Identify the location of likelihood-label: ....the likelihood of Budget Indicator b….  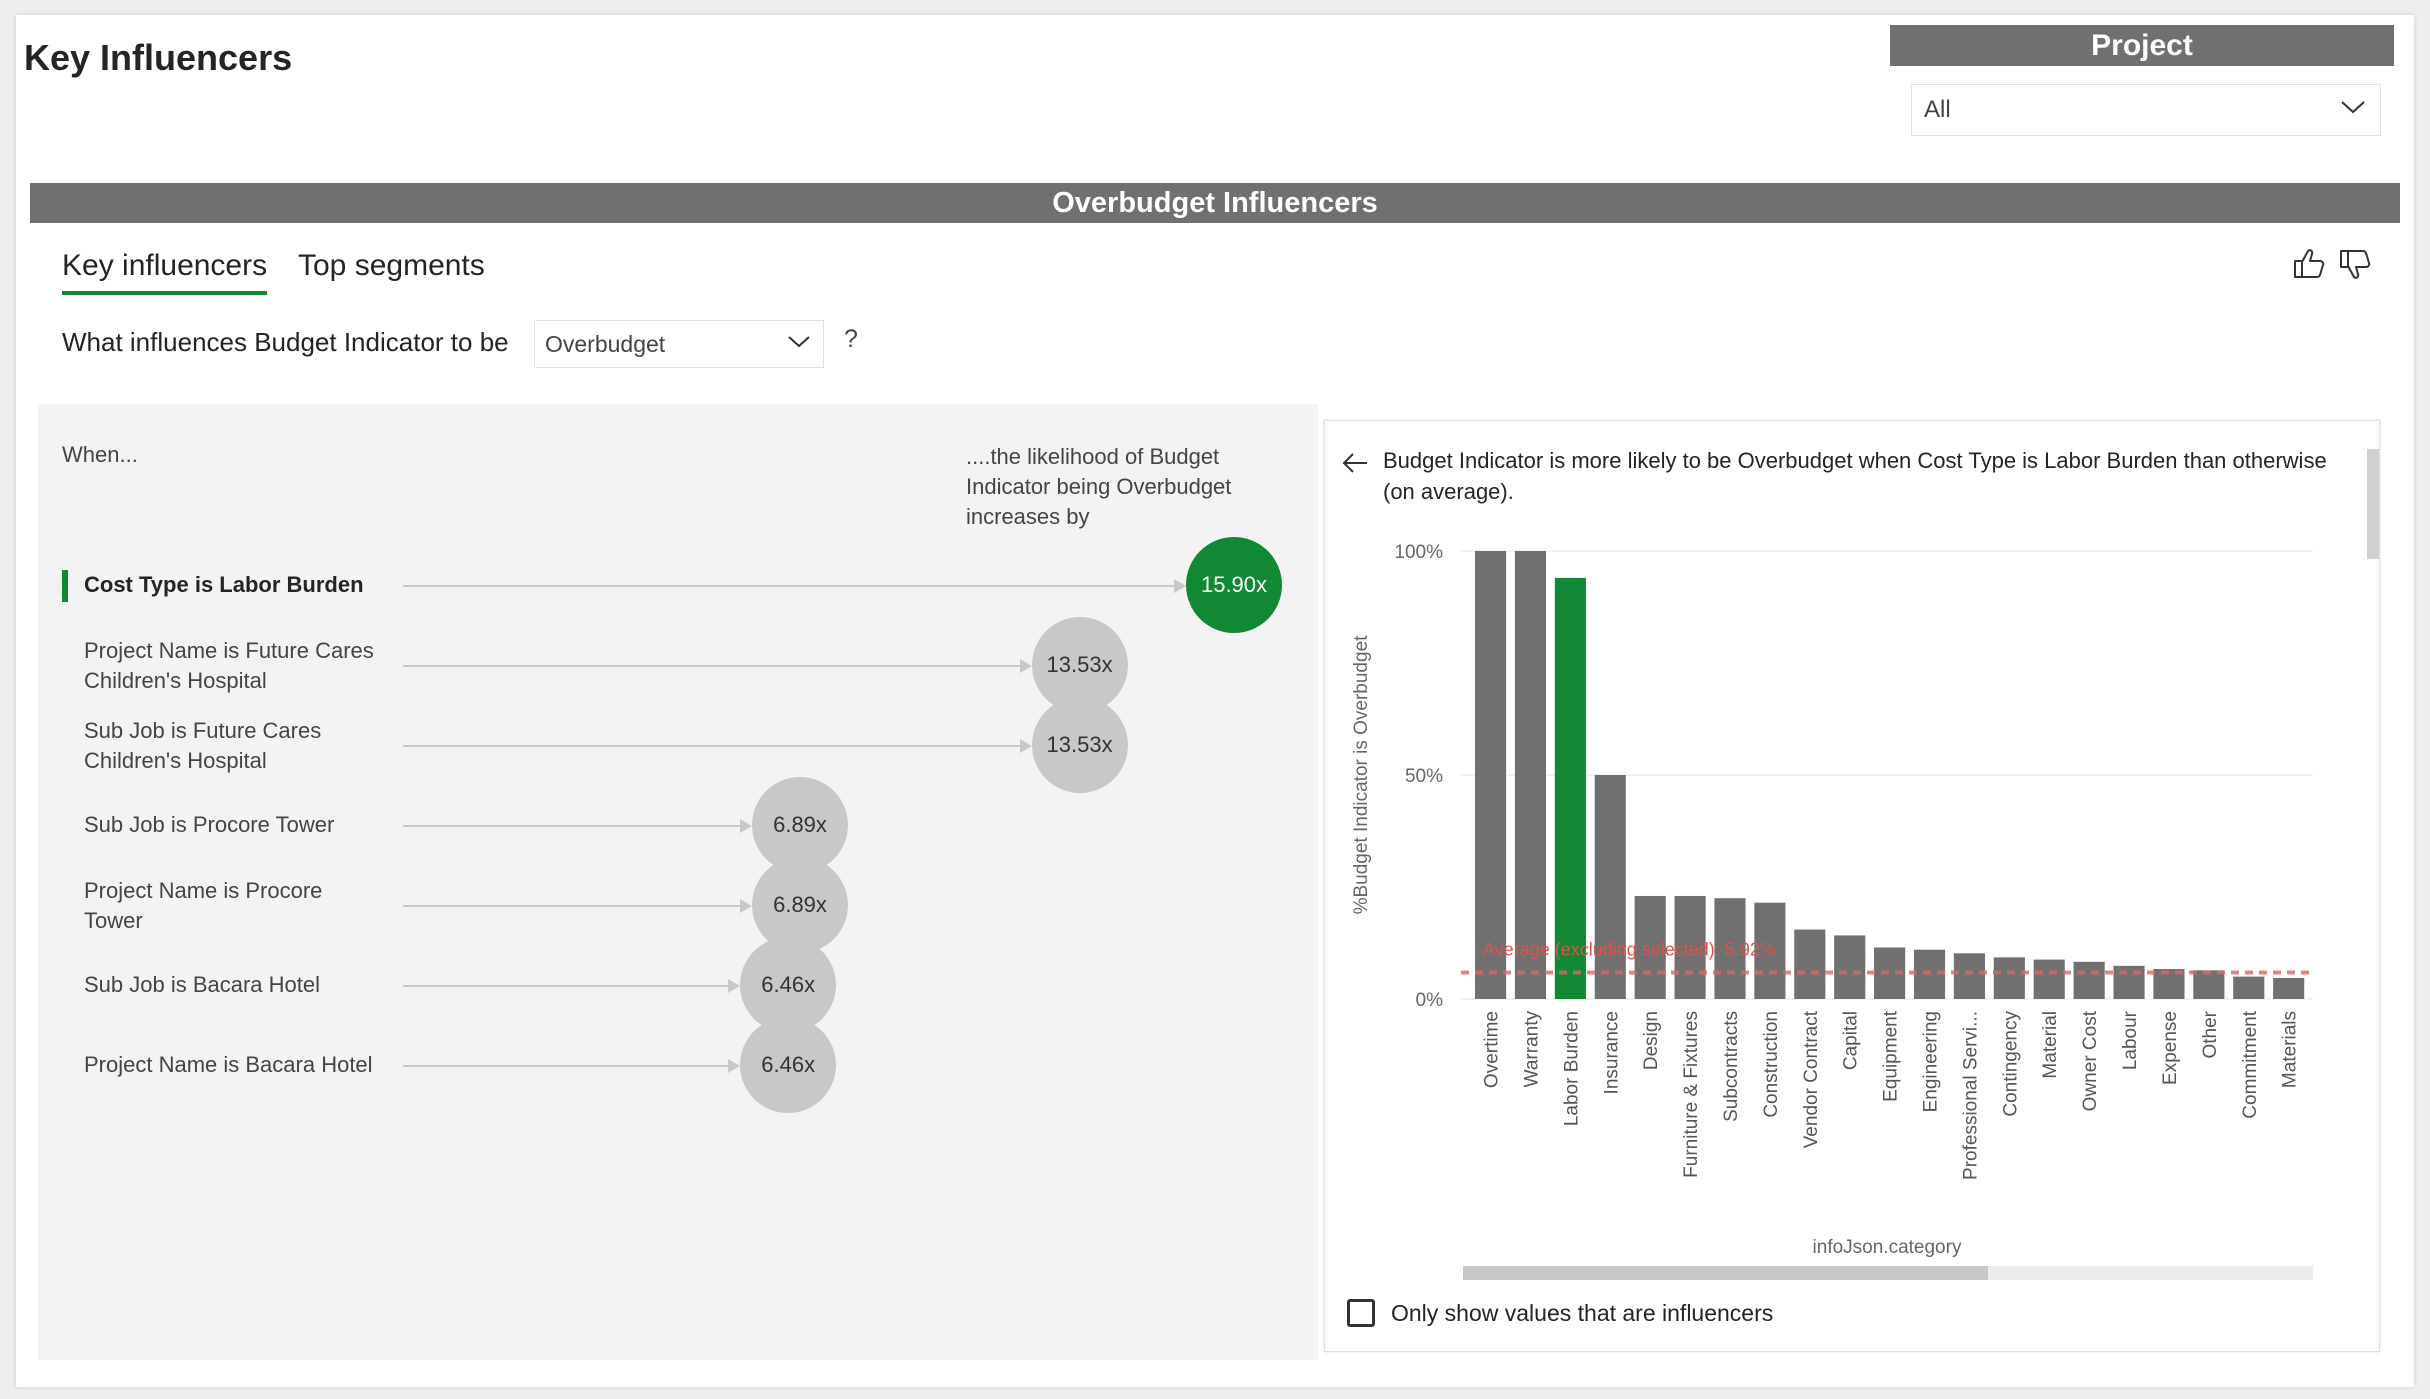
(1099, 486).